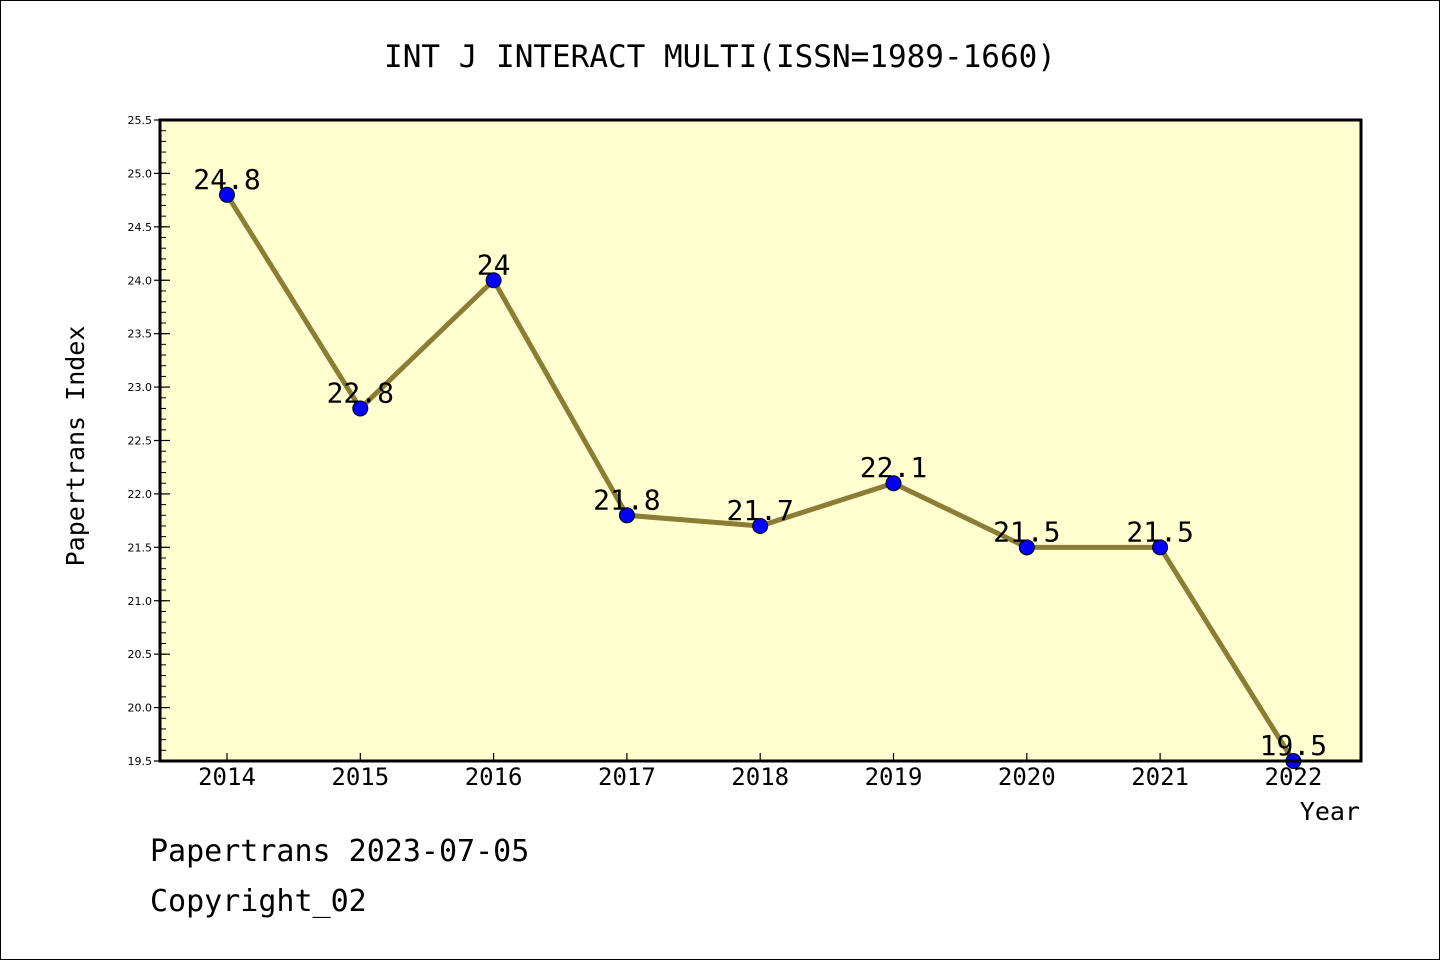 The image size is (1440, 960). I want to click on y-axis-label: Papertrans Index, so click(75, 446).